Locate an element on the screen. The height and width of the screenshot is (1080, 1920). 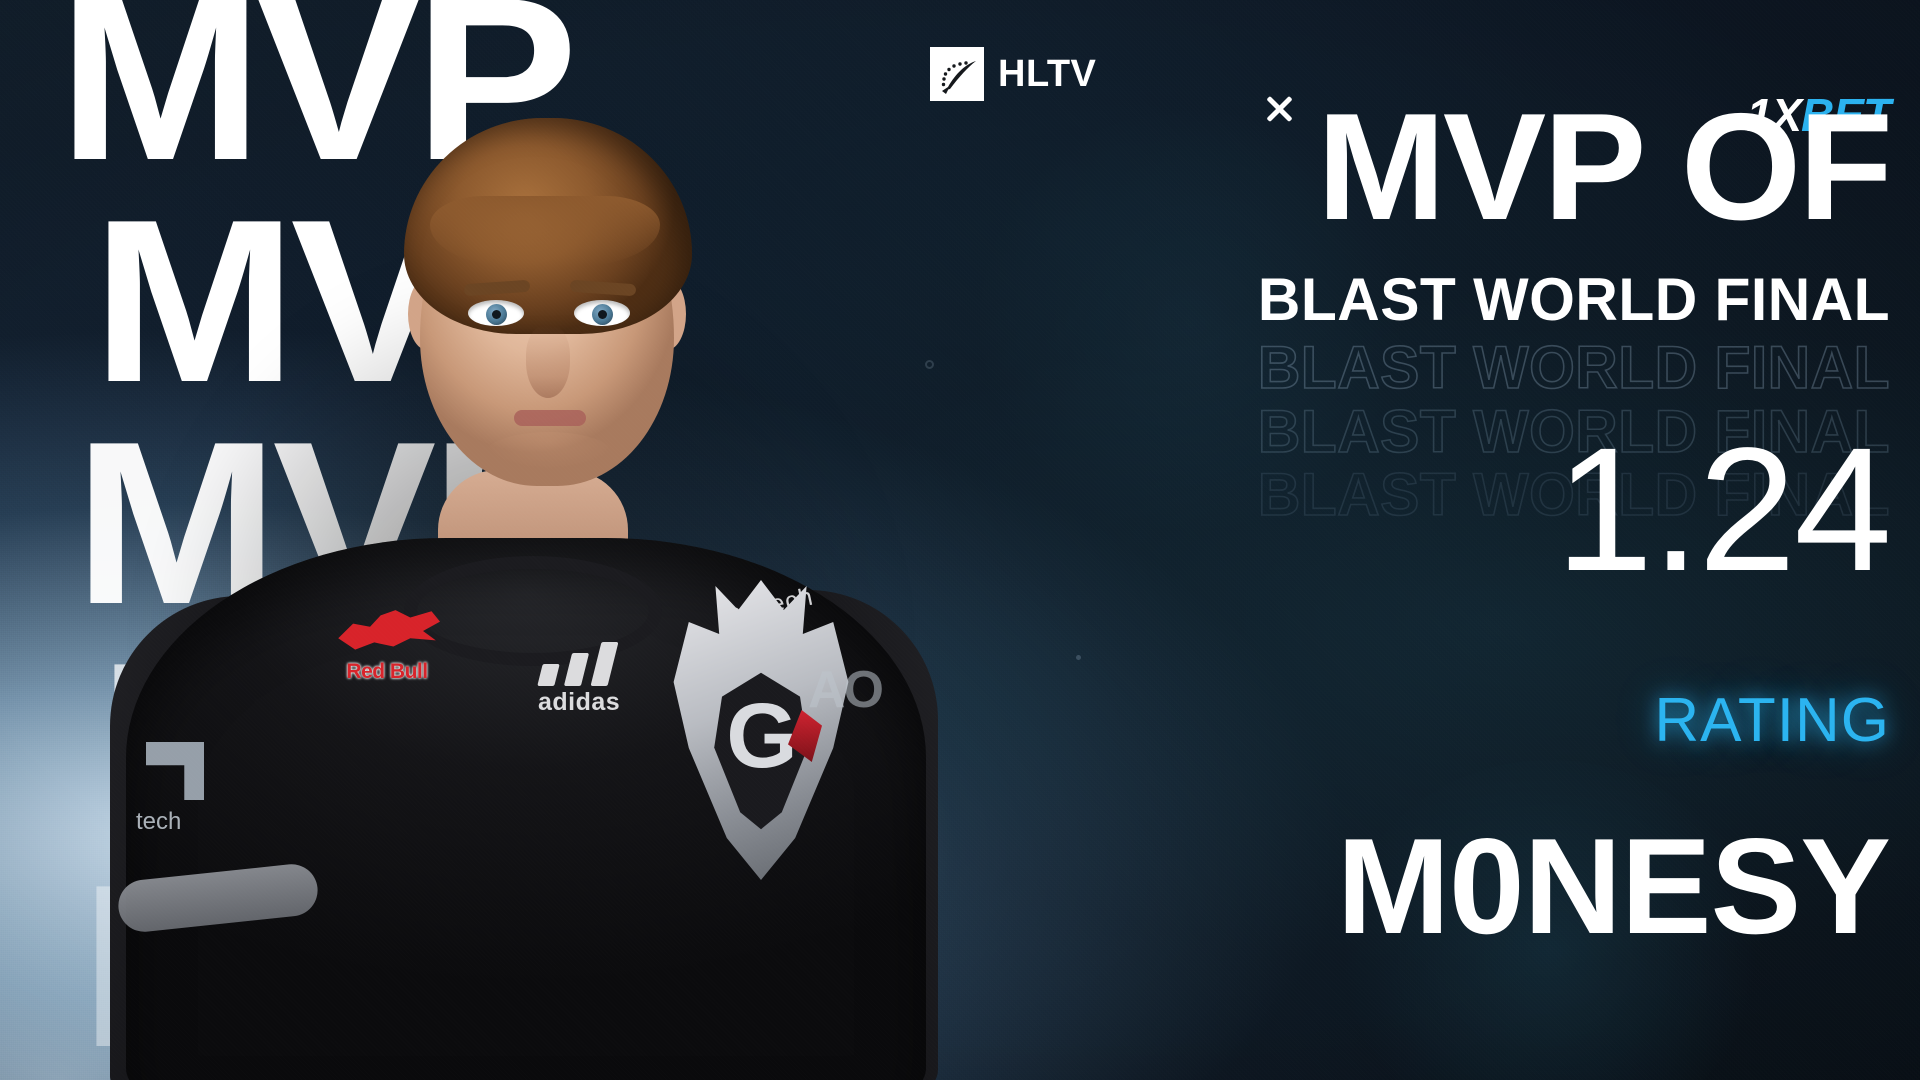
player-mouth is located at coordinates (550, 418).